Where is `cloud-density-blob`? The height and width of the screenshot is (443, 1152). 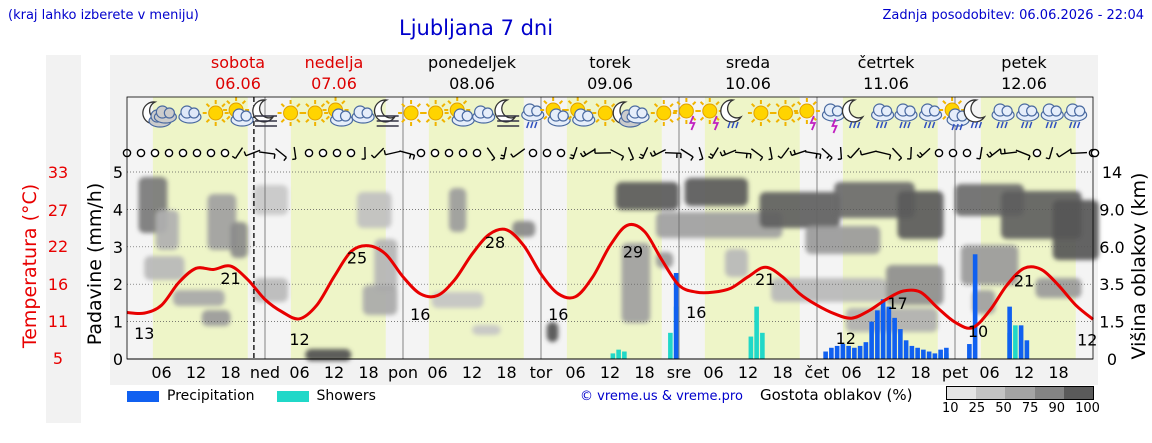 cloud-density-blob is located at coordinates (984, 302).